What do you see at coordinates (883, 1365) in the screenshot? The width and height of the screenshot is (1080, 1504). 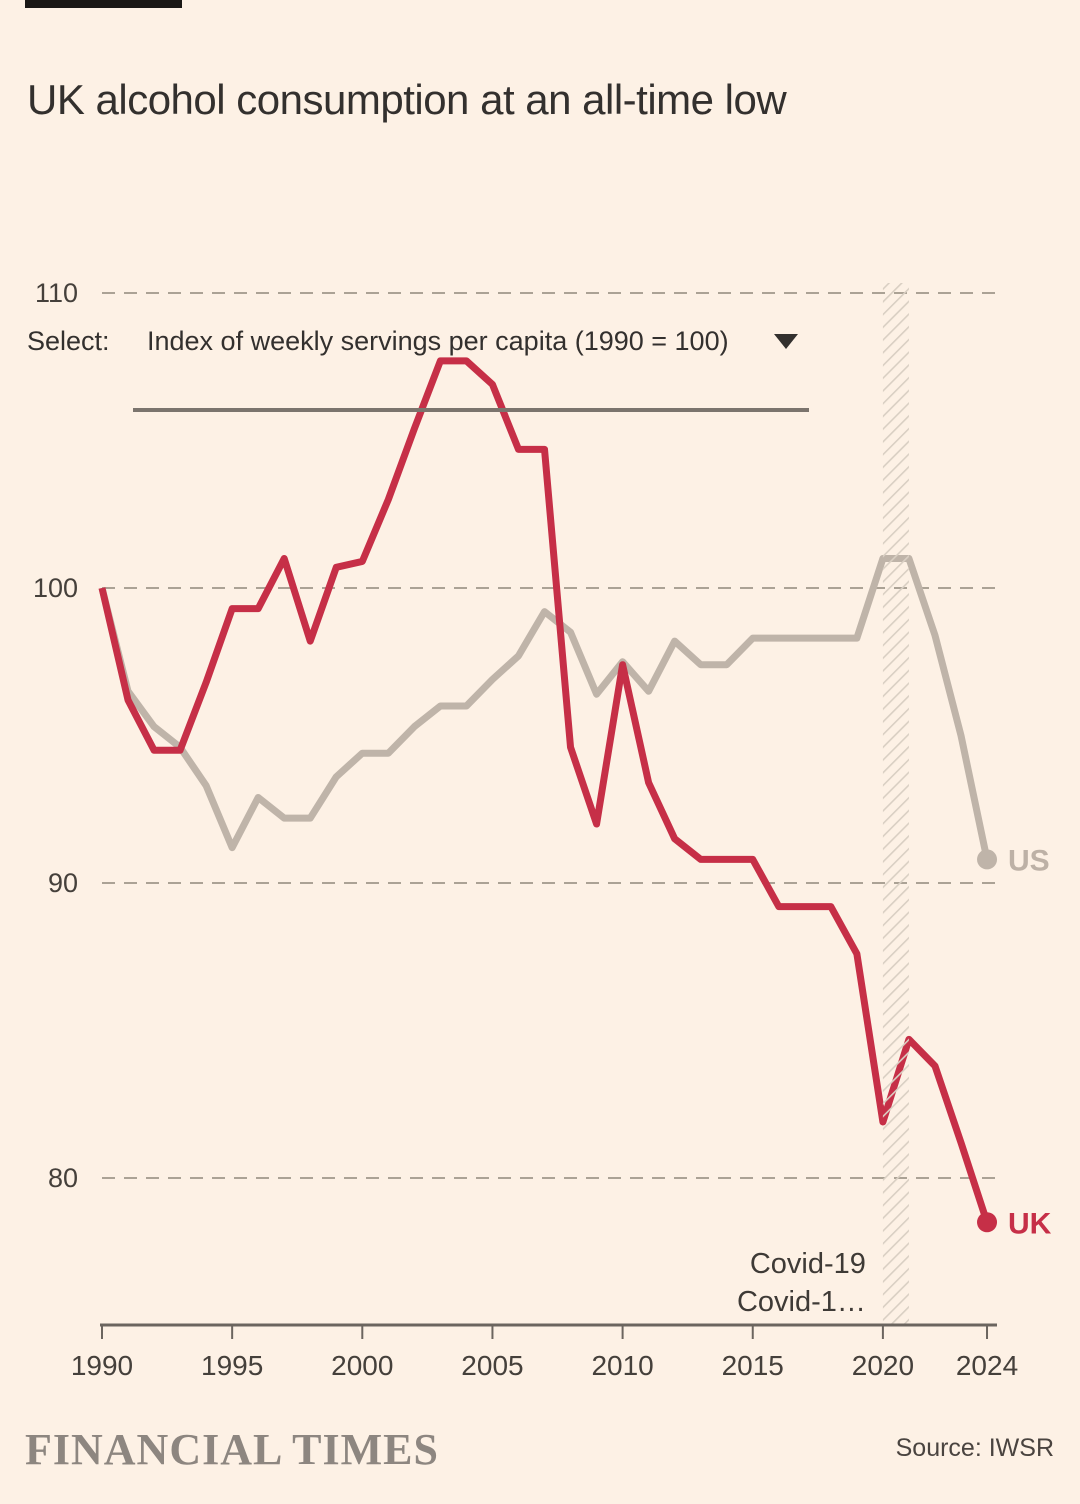 I see `x-axis-label-2020: 2020` at bounding box center [883, 1365].